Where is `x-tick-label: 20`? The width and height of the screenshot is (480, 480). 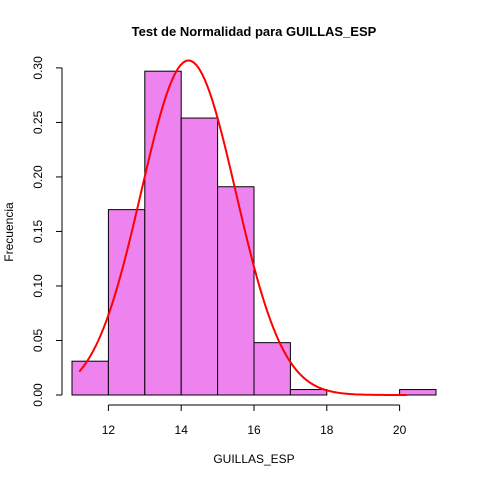 x-tick-label: 20 is located at coordinates (400, 430).